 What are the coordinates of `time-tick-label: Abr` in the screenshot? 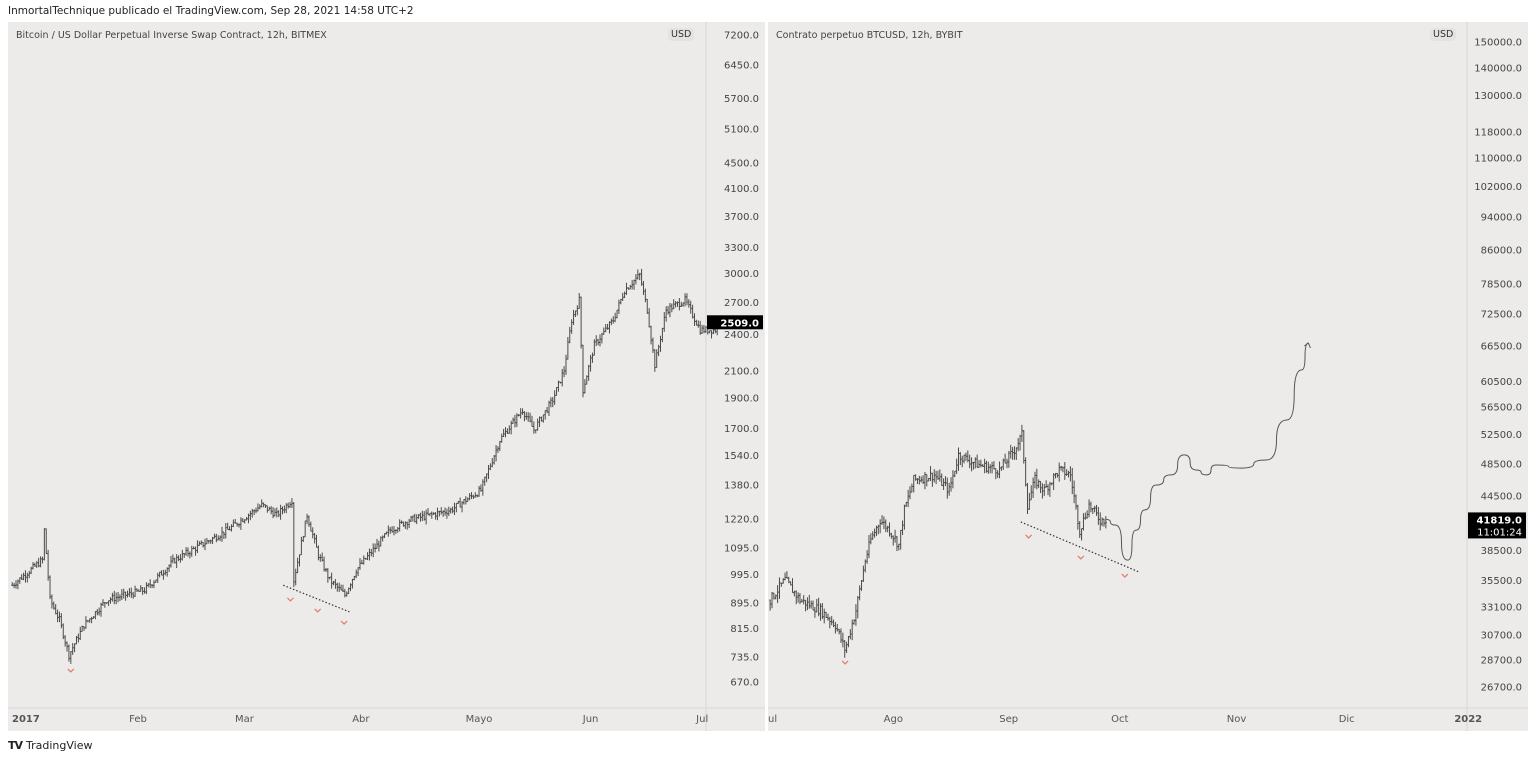 It's located at (361, 719).